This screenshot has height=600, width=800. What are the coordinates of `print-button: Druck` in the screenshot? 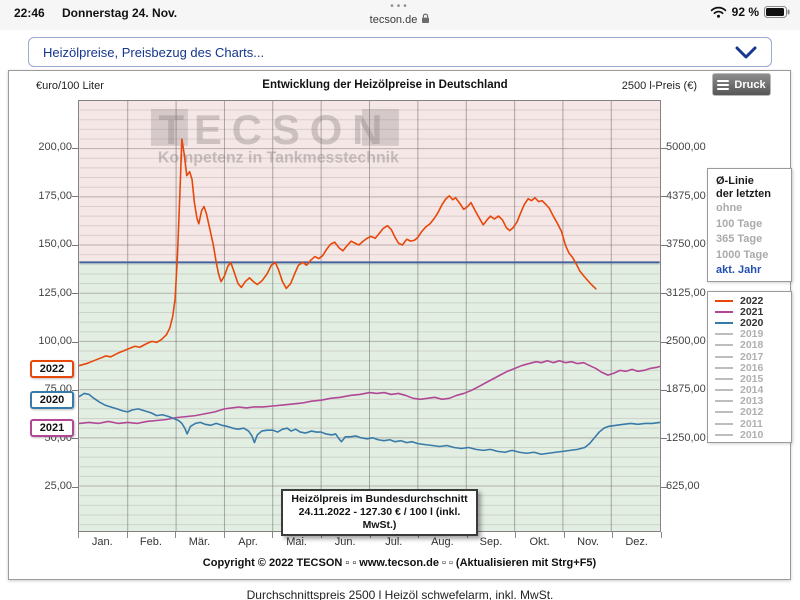 It's located at (741, 84).